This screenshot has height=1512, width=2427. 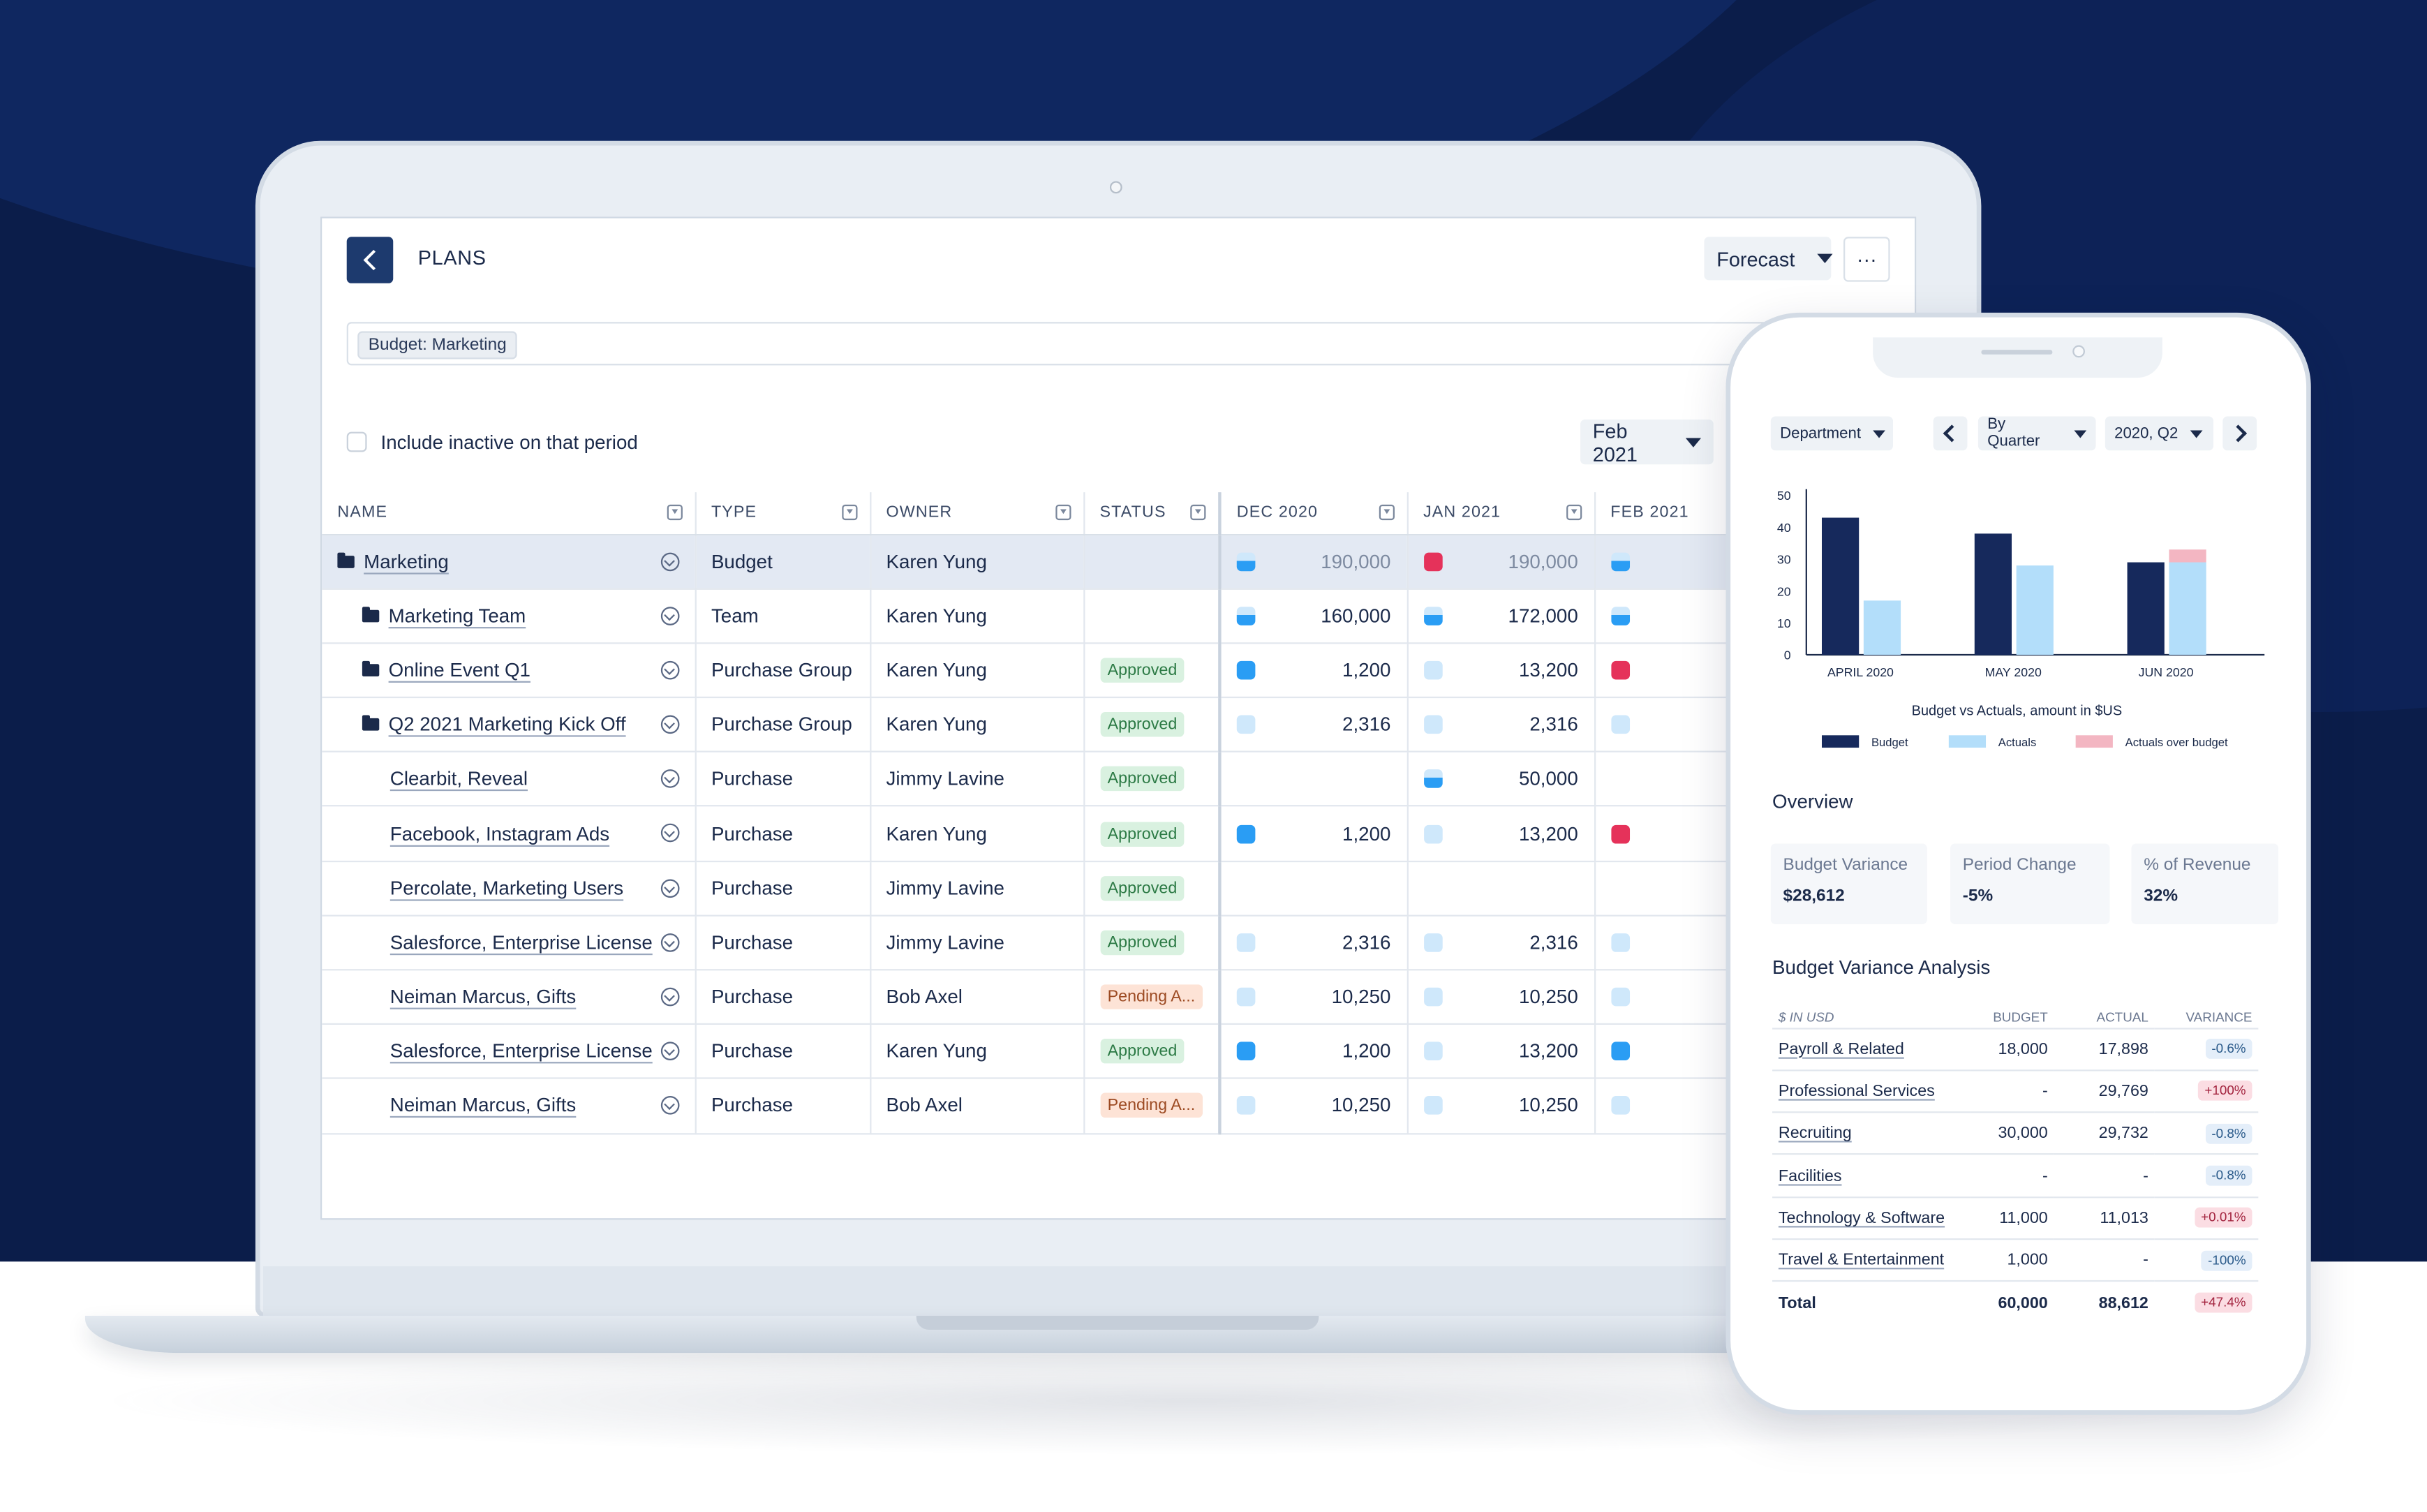 What do you see at coordinates (1871, 1134) in the screenshot?
I see `bva-category-link: Recruiting` at bounding box center [1871, 1134].